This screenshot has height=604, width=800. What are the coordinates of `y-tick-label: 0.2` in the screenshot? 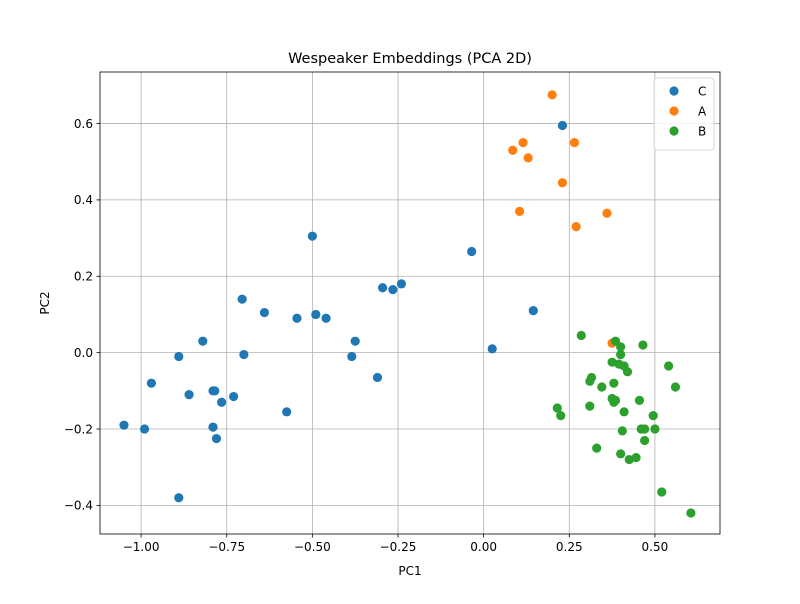 It's located at (83, 277).